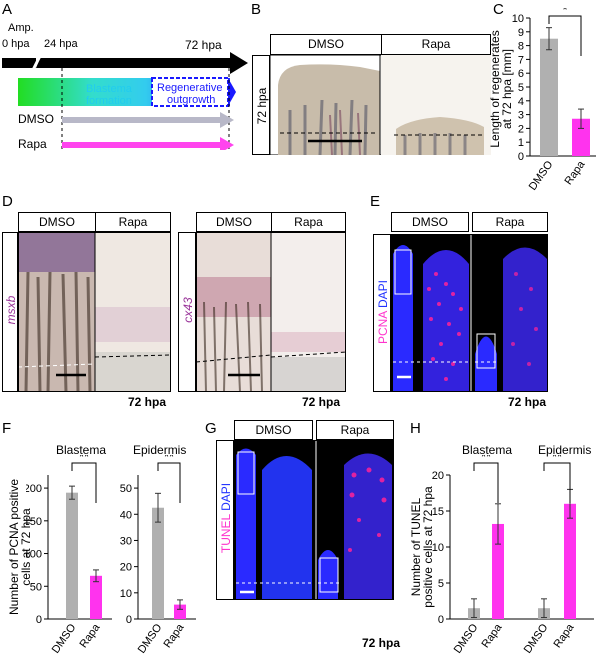 The width and height of the screenshot is (600, 659). Describe the element at coordinates (321, 402) in the screenshot. I see `panelD-time-label-2: 72 hpa` at that location.